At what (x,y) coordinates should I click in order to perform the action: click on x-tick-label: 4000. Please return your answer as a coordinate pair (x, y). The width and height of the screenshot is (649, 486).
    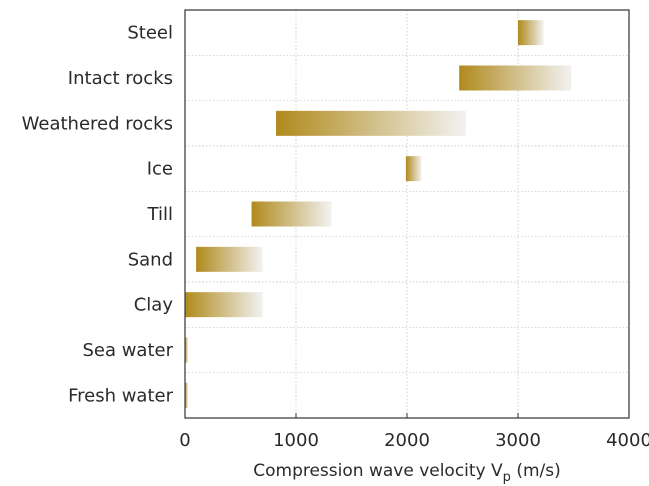
    Looking at the image, I should click on (627, 440).